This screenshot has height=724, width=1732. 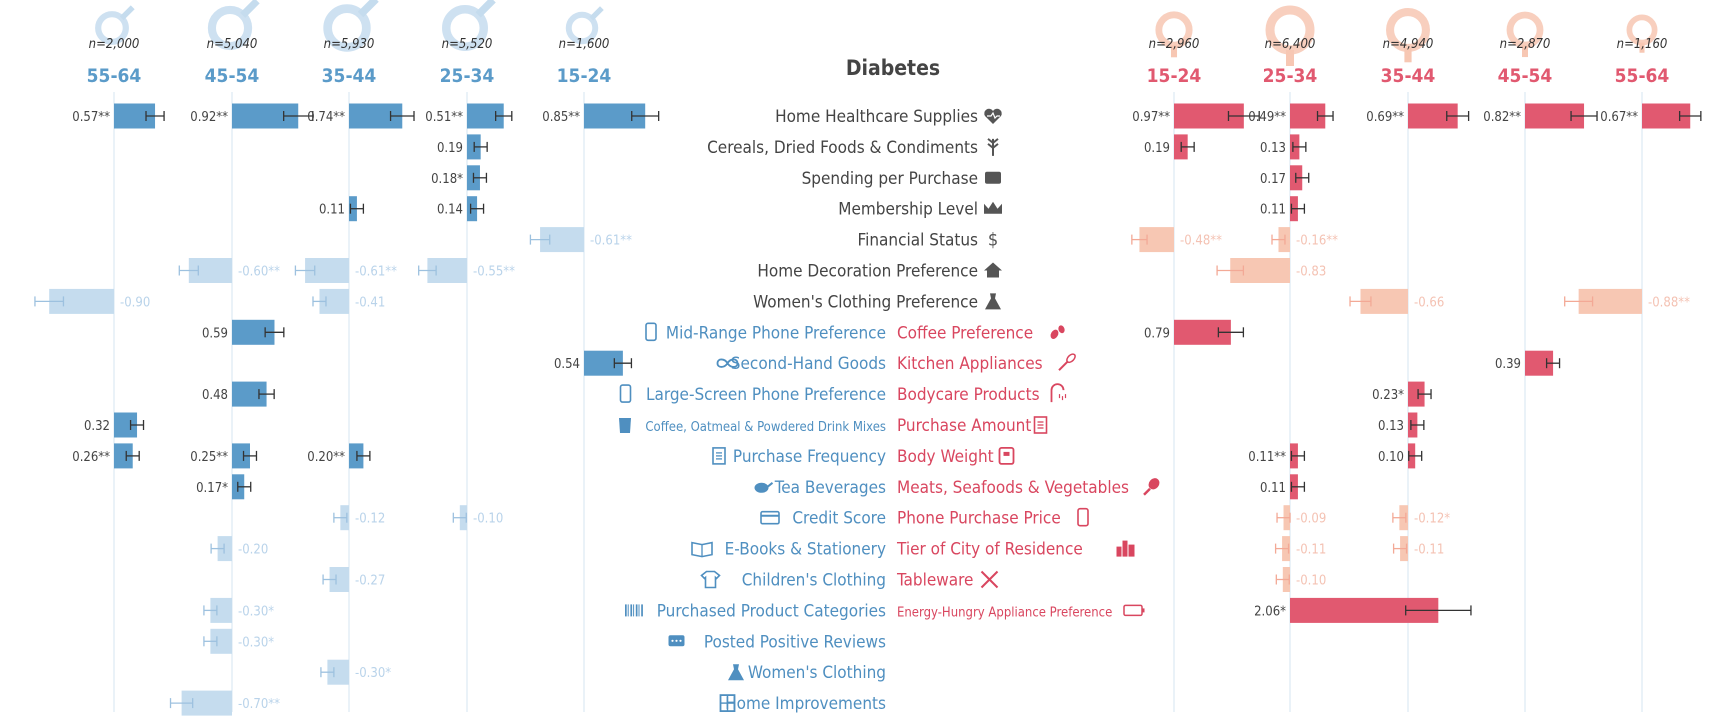 I want to click on female-group-header: n=6,400 25-34, so click(x=1290, y=46).